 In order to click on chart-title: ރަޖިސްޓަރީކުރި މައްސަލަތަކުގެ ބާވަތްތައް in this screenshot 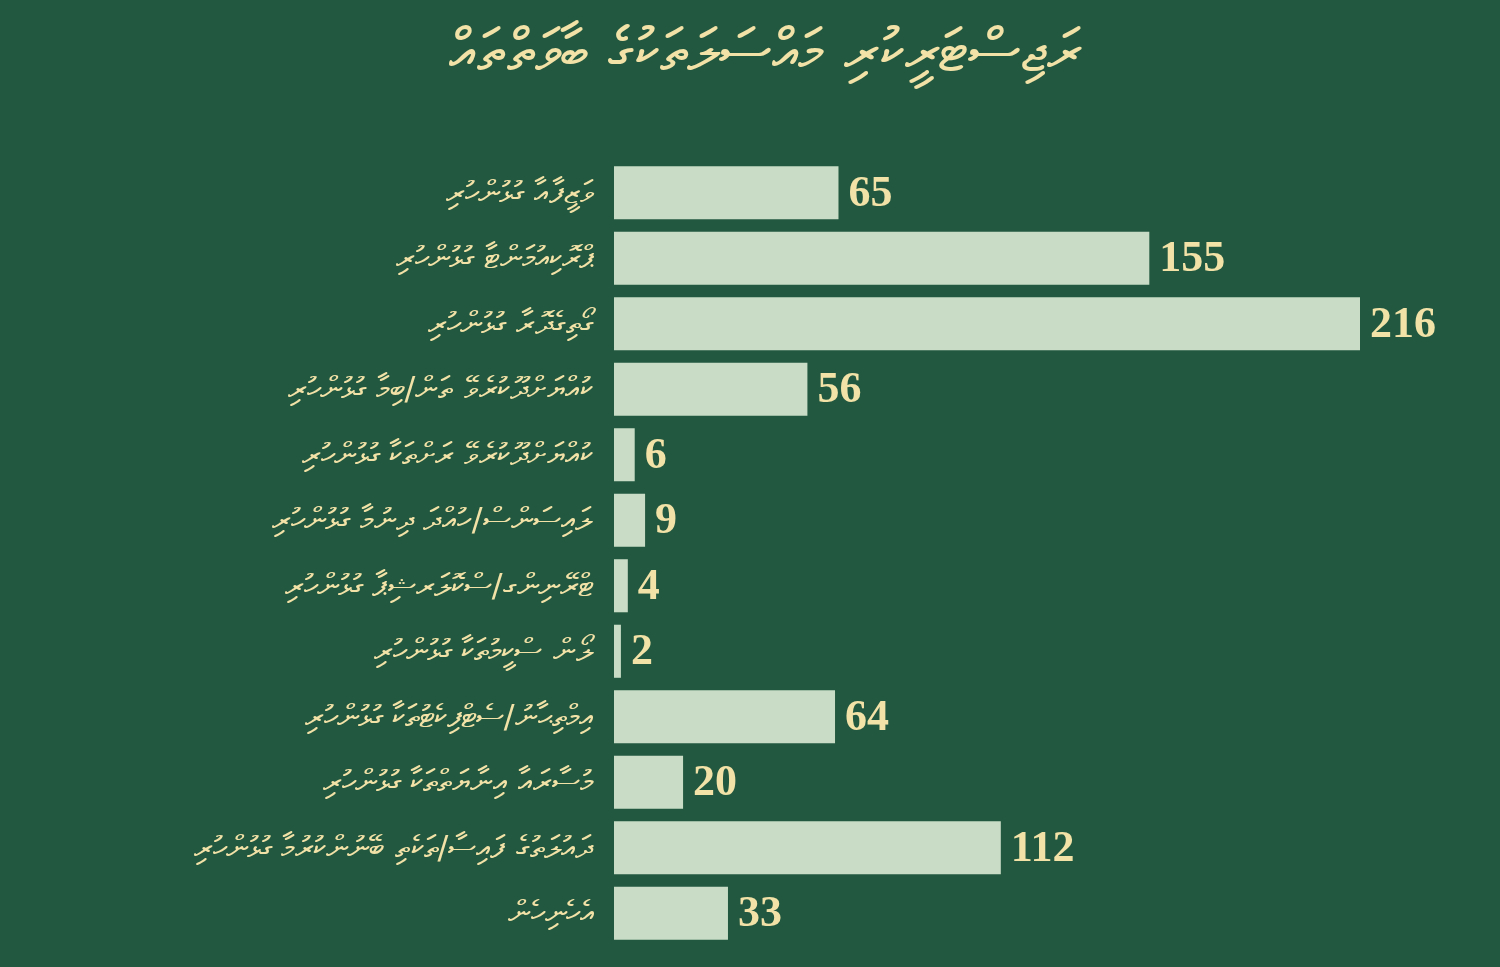, I will do `click(765, 52)`.